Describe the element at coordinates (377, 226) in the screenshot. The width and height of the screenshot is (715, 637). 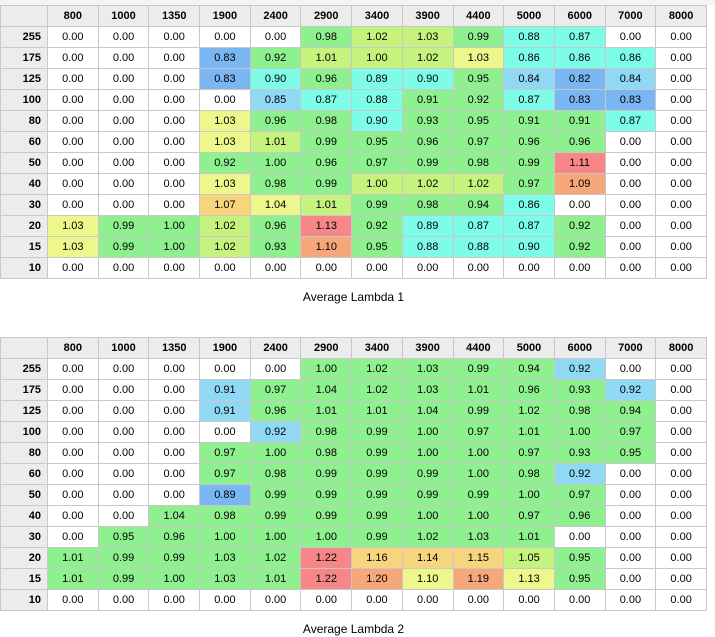
I see `table-cell: 0.92` at that location.